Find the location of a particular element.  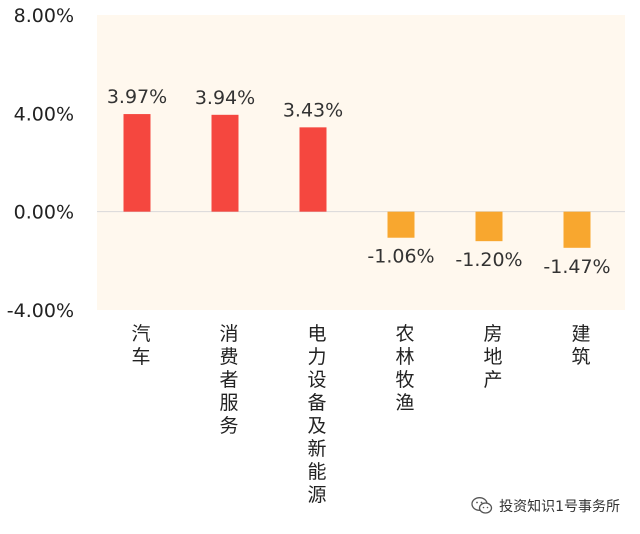

watermark-text: 投资知识1号事务所 is located at coordinates (559, 507).